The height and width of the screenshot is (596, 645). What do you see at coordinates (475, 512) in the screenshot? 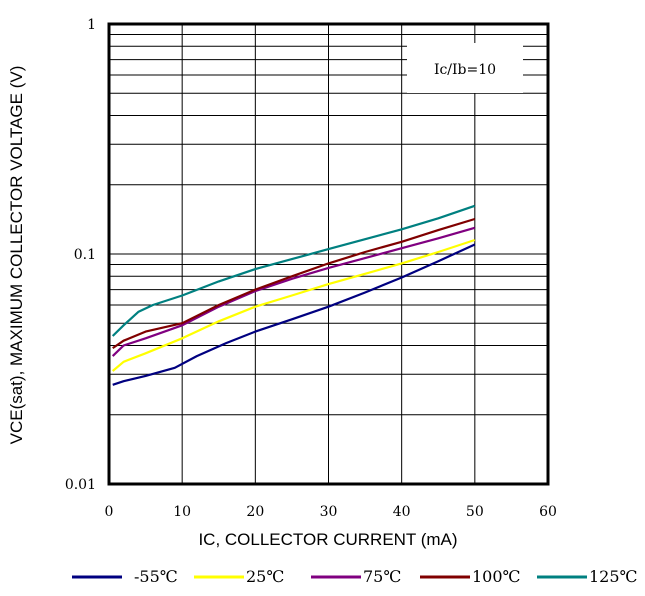
I see `x-tick-label: 50` at bounding box center [475, 512].